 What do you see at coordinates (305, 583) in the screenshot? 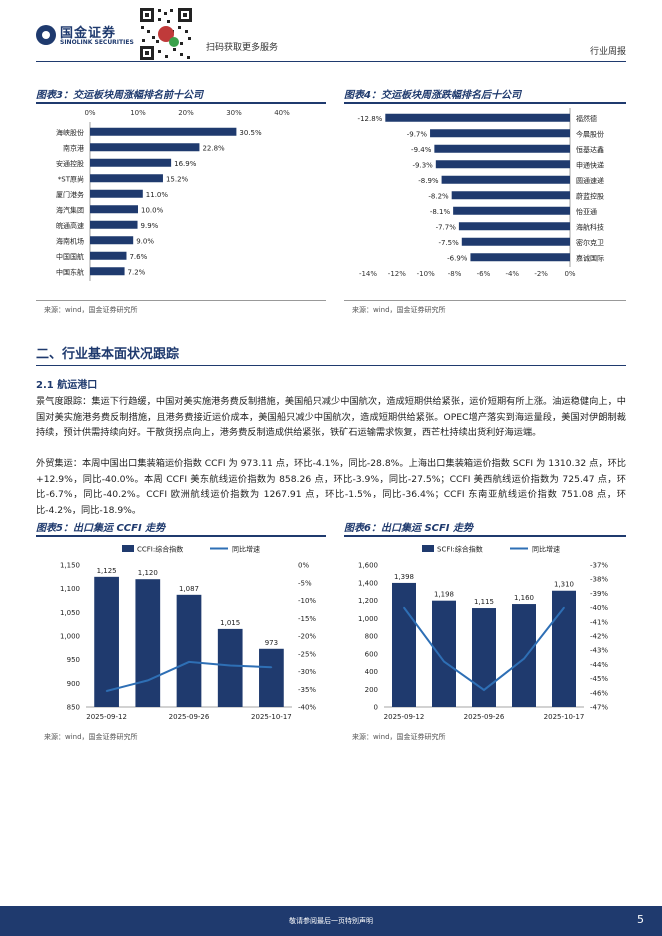
I see `y2-tick-label: -5%` at bounding box center [305, 583].